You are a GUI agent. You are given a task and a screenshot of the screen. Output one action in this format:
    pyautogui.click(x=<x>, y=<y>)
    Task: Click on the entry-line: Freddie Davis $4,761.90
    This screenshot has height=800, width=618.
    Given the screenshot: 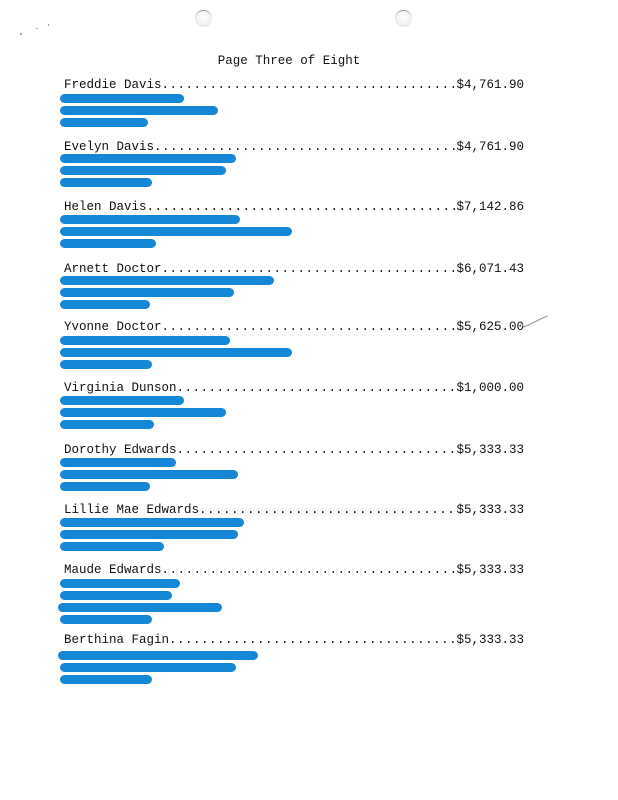 What is the action you would take?
    pyautogui.click(x=294, y=86)
    